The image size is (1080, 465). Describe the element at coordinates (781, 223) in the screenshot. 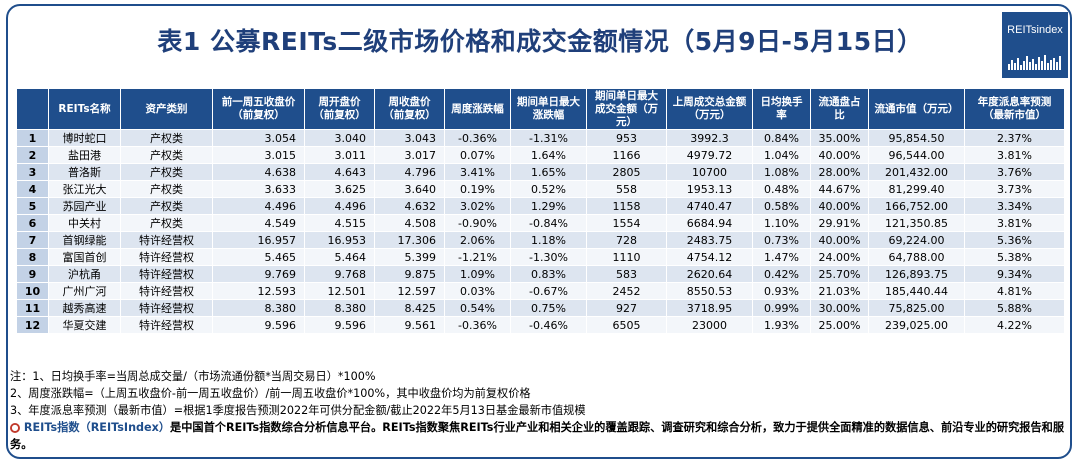

I see `table-cell: 1.10%` at that location.